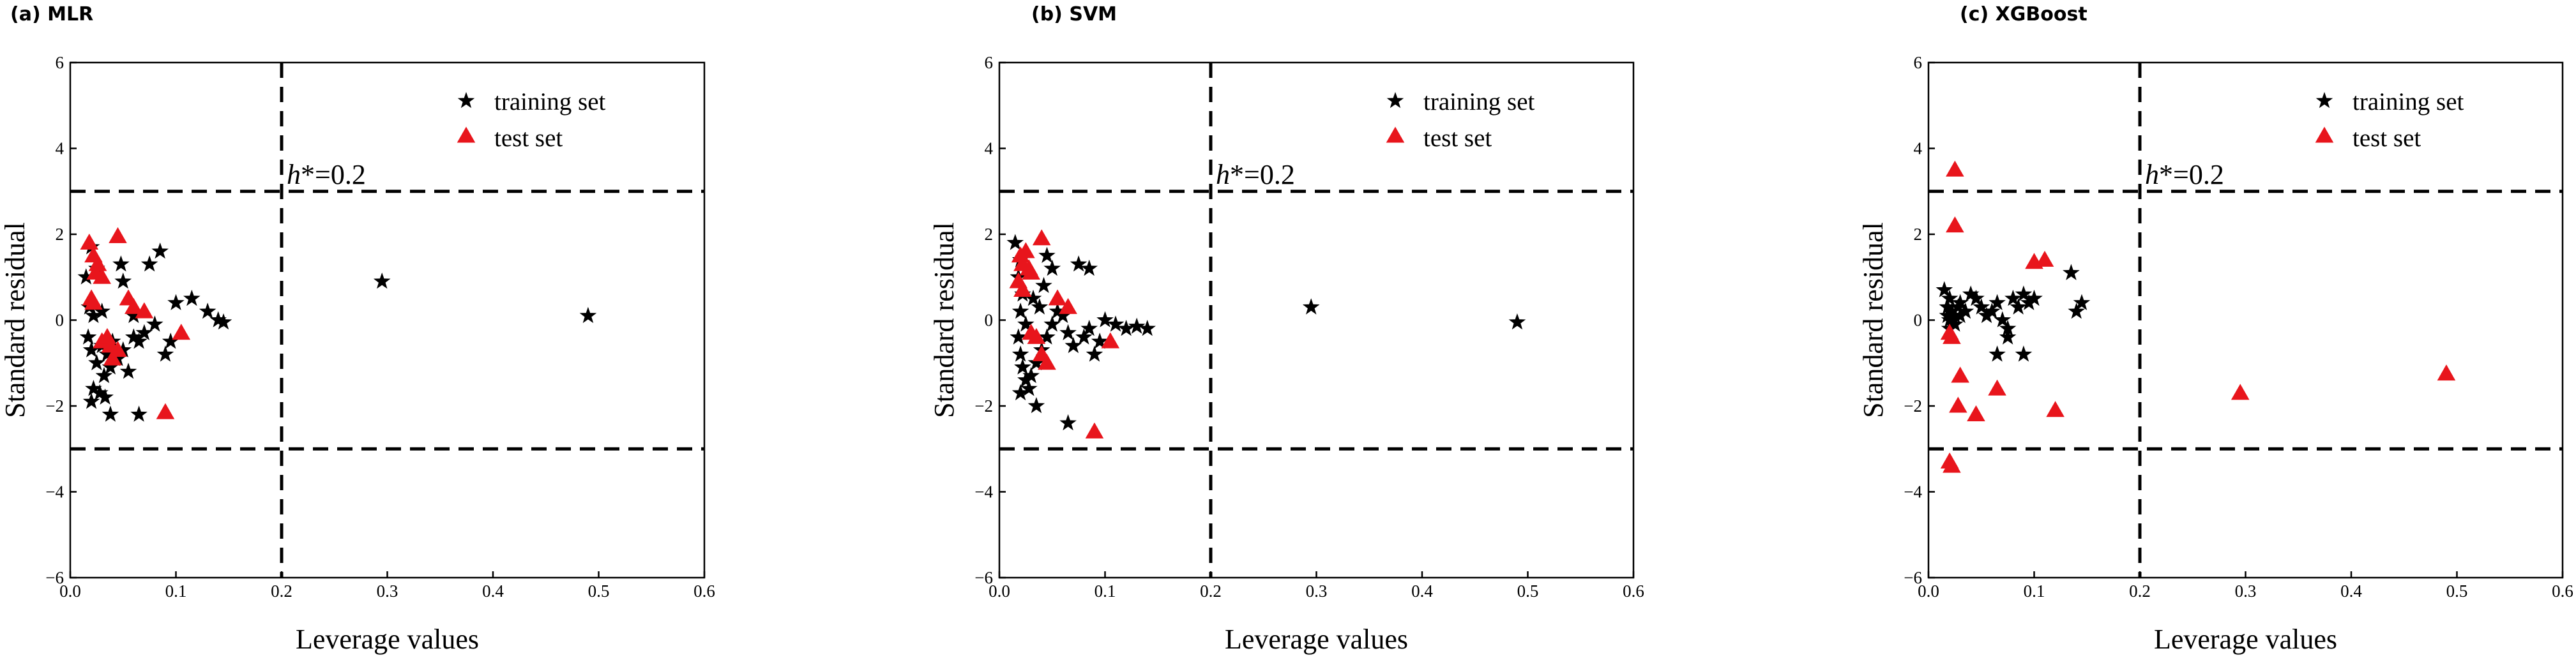  I want to click on y-tick-label: −2, so click(55, 406).